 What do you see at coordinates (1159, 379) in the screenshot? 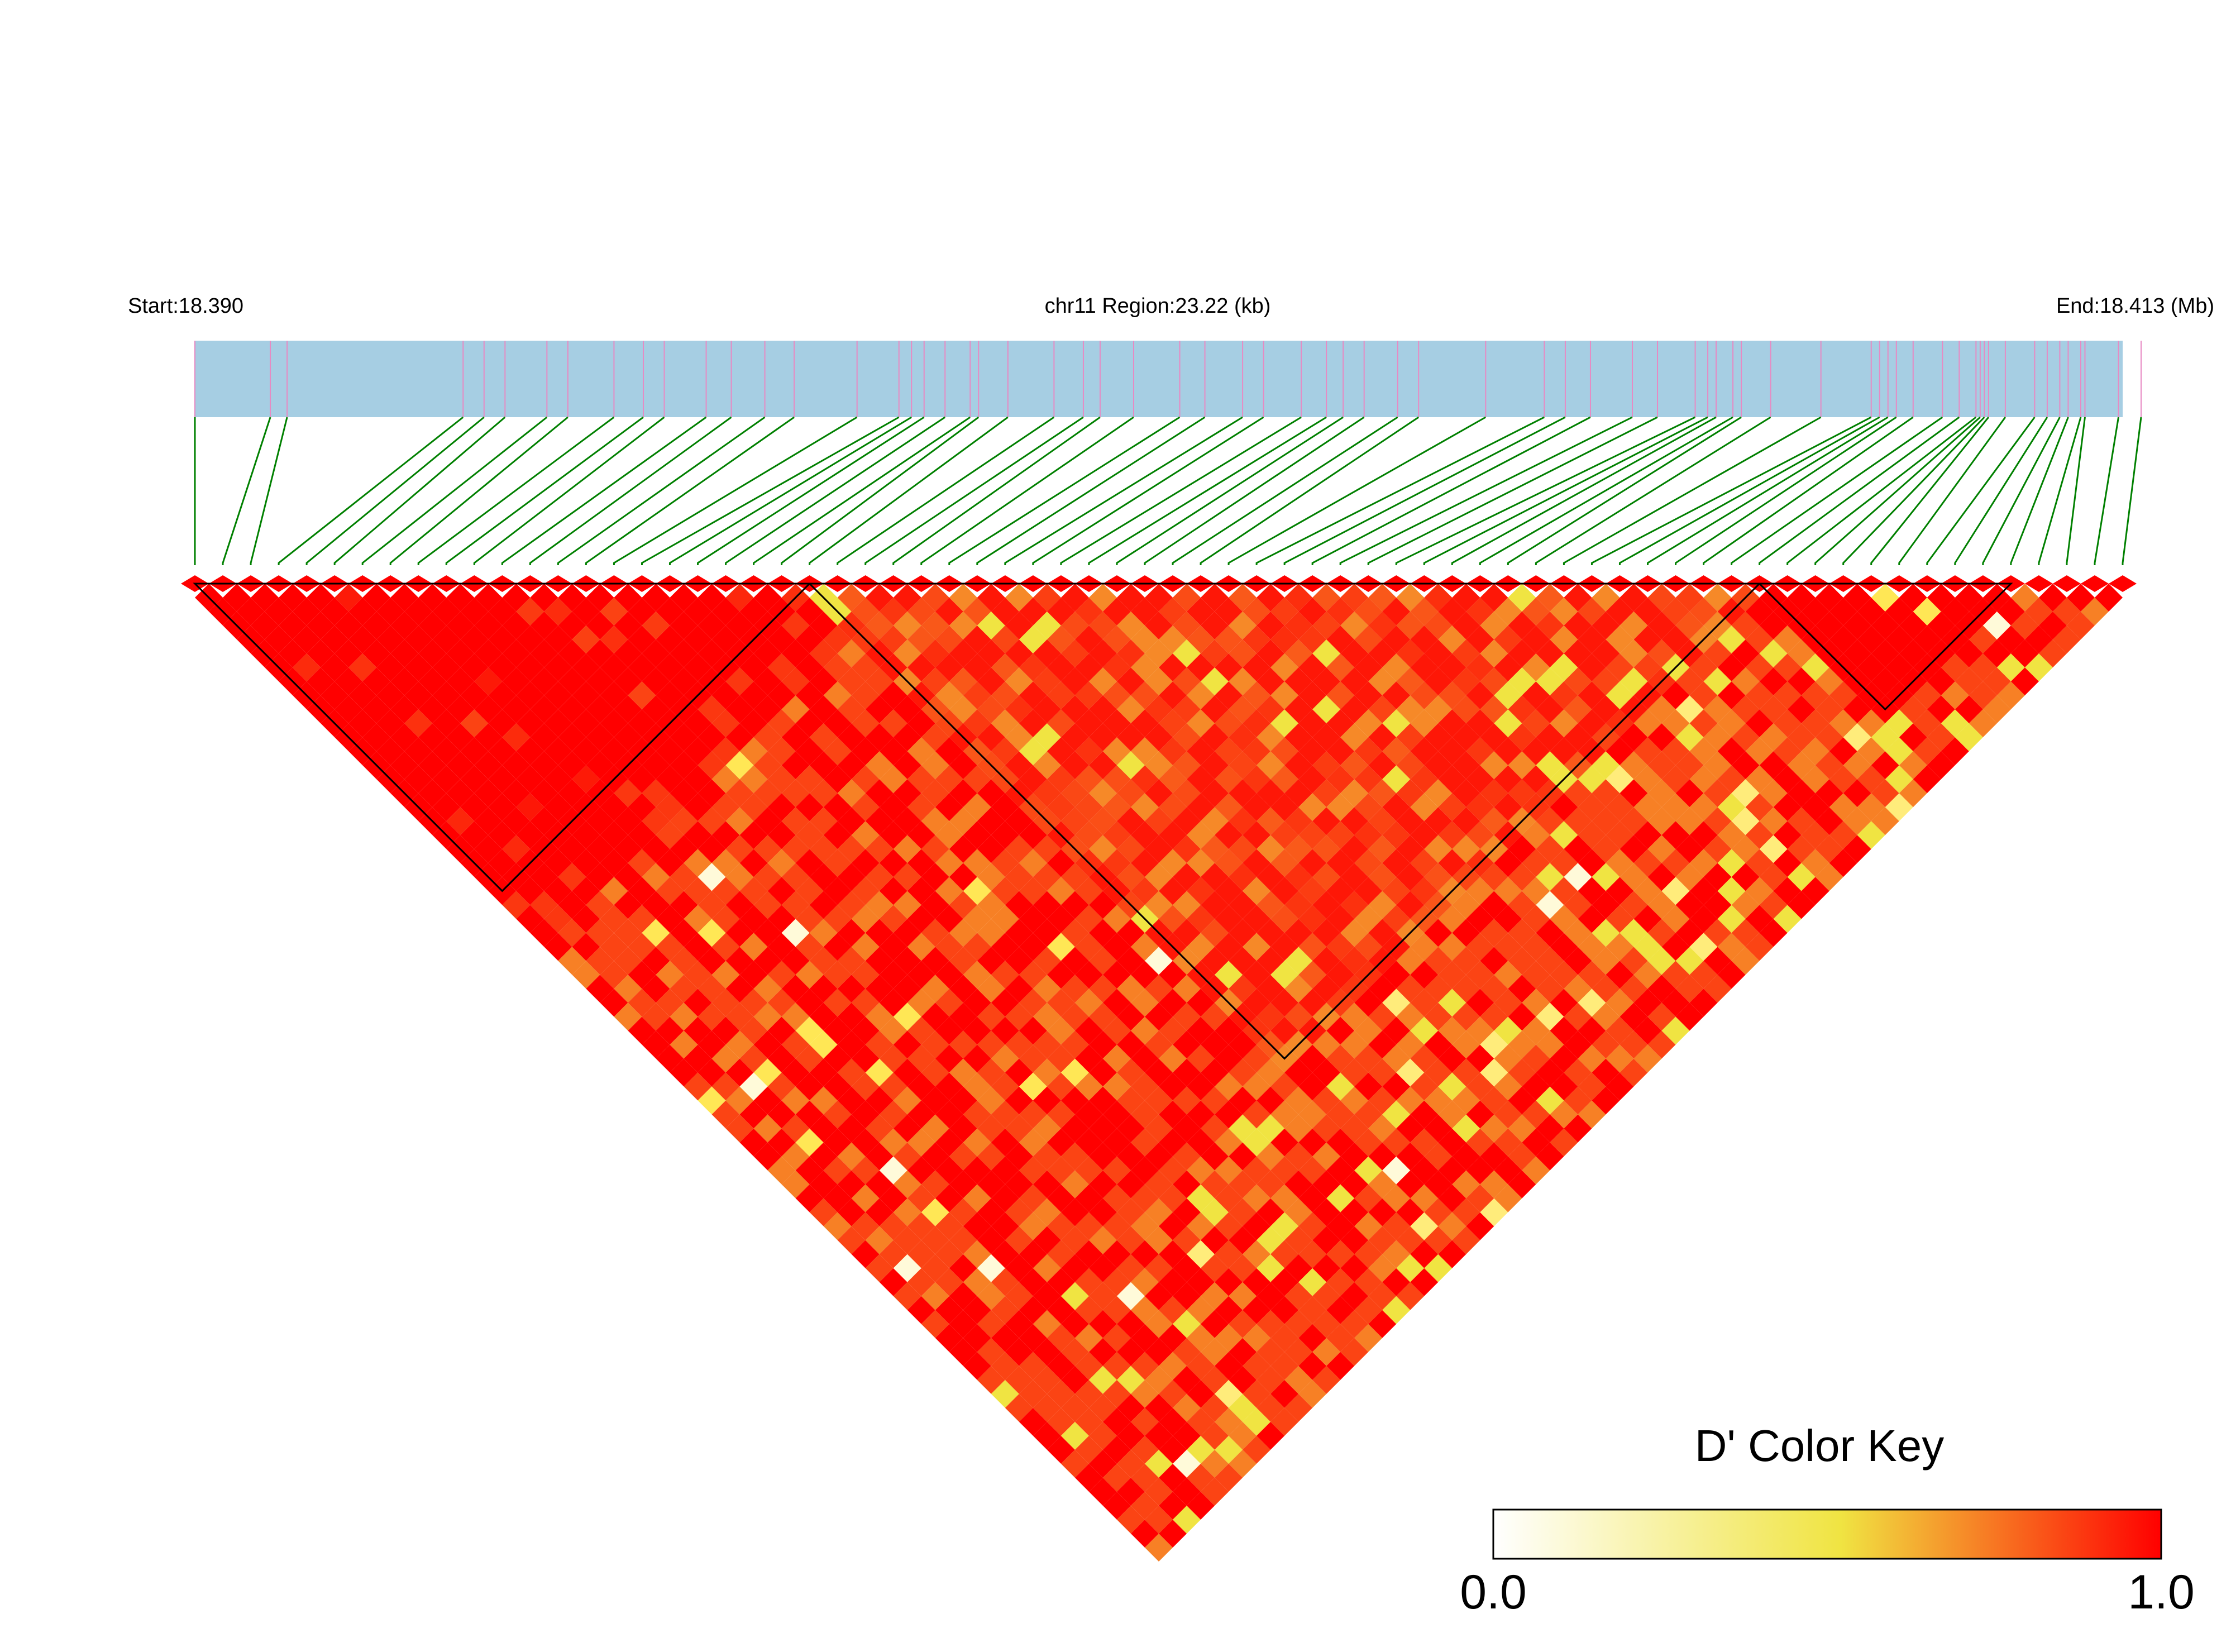
I see `snp-position-track` at bounding box center [1159, 379].